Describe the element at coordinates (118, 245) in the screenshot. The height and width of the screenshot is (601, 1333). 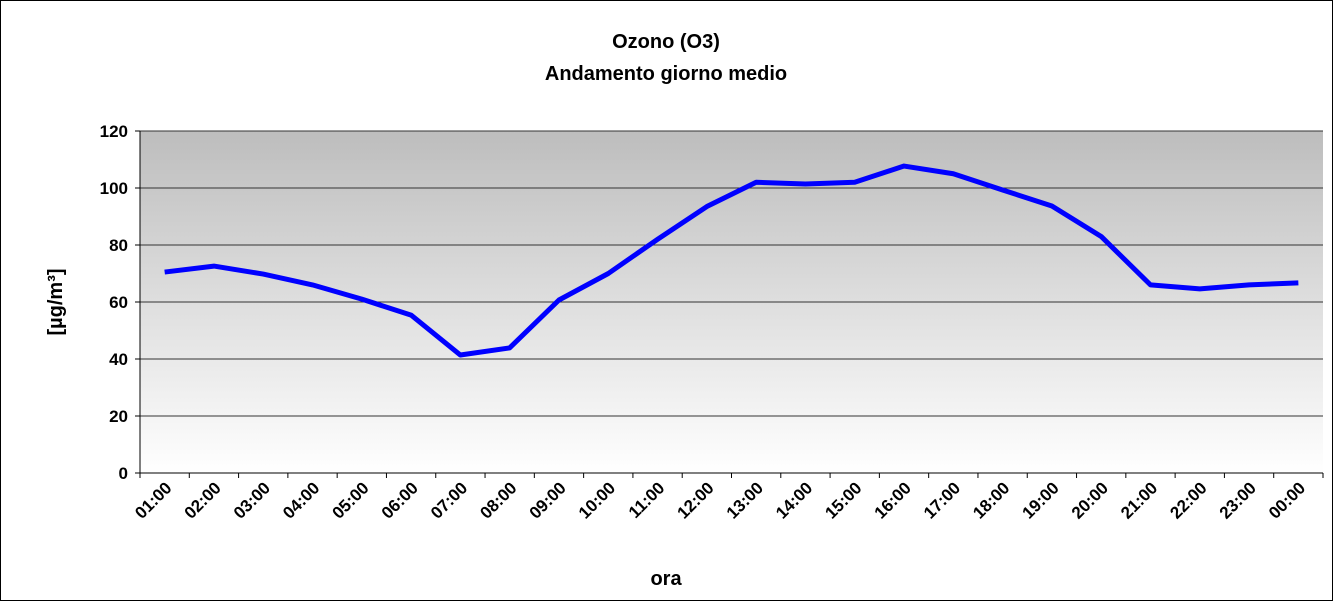
I see `y-tick-label: 80` at that location.